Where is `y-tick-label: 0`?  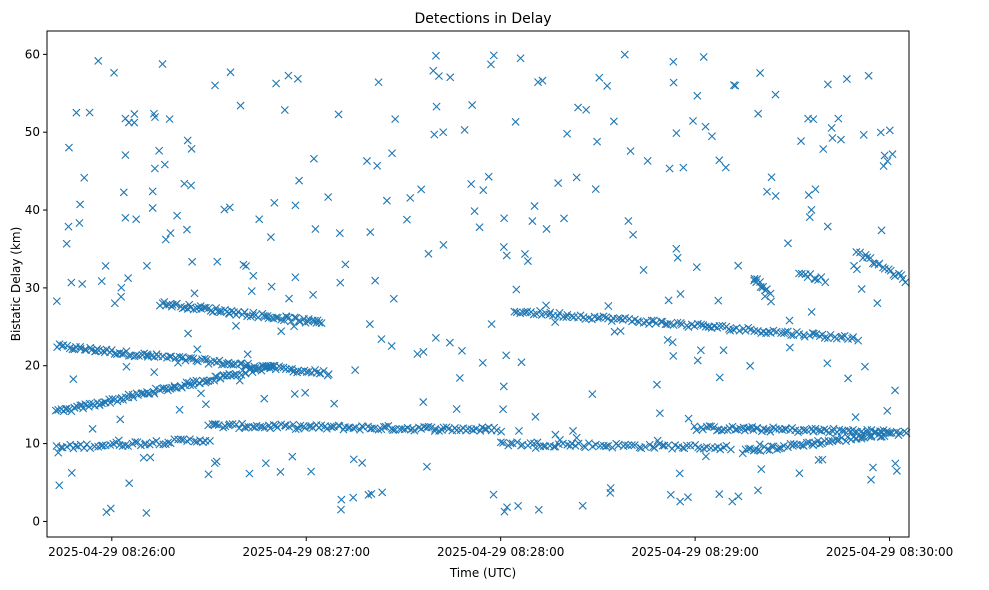
y-tick-label: 0 is located at coordinates (36, 521).